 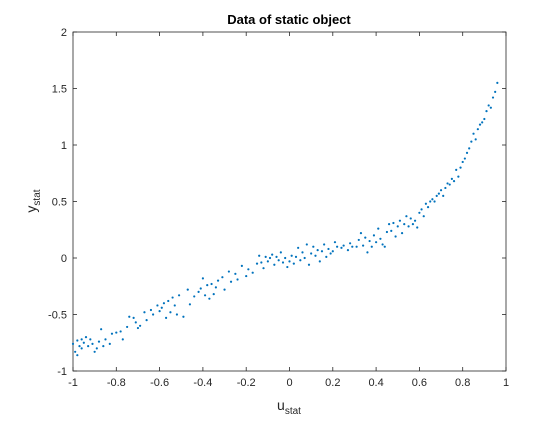 What do you see at coordinates (281, 405) in the screenshot?
I see `x-axis-label-main: u` at bounding box center [281, 405].